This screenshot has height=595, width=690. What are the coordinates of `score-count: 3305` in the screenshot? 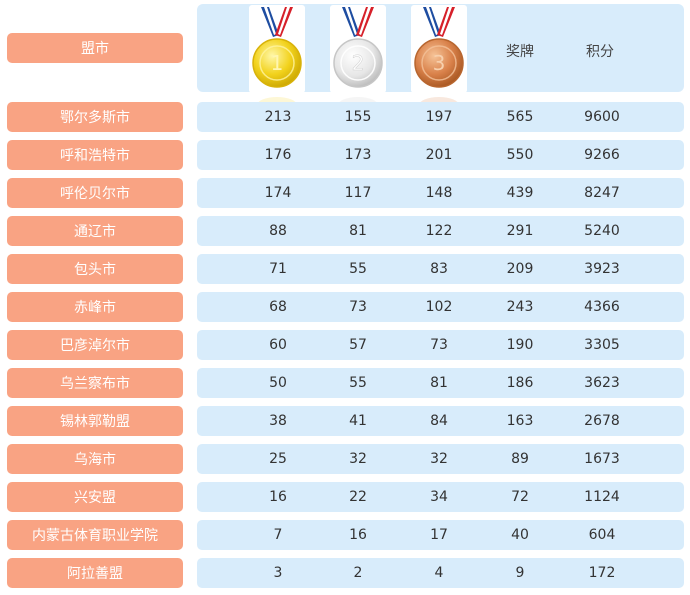 It's located at (602, 345).